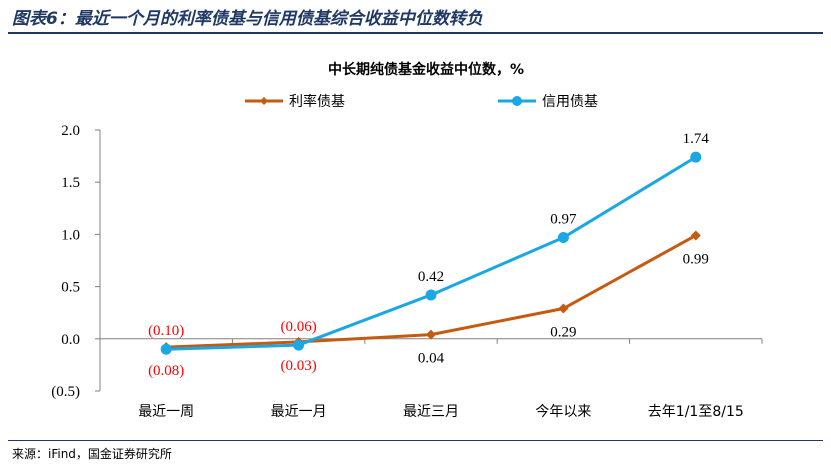 This screenshot has width=831, height=467. What do you see at coordinates (563, 333) in the screenshot?
I see `data-label: 0.29` at bounding box center [563, 333].